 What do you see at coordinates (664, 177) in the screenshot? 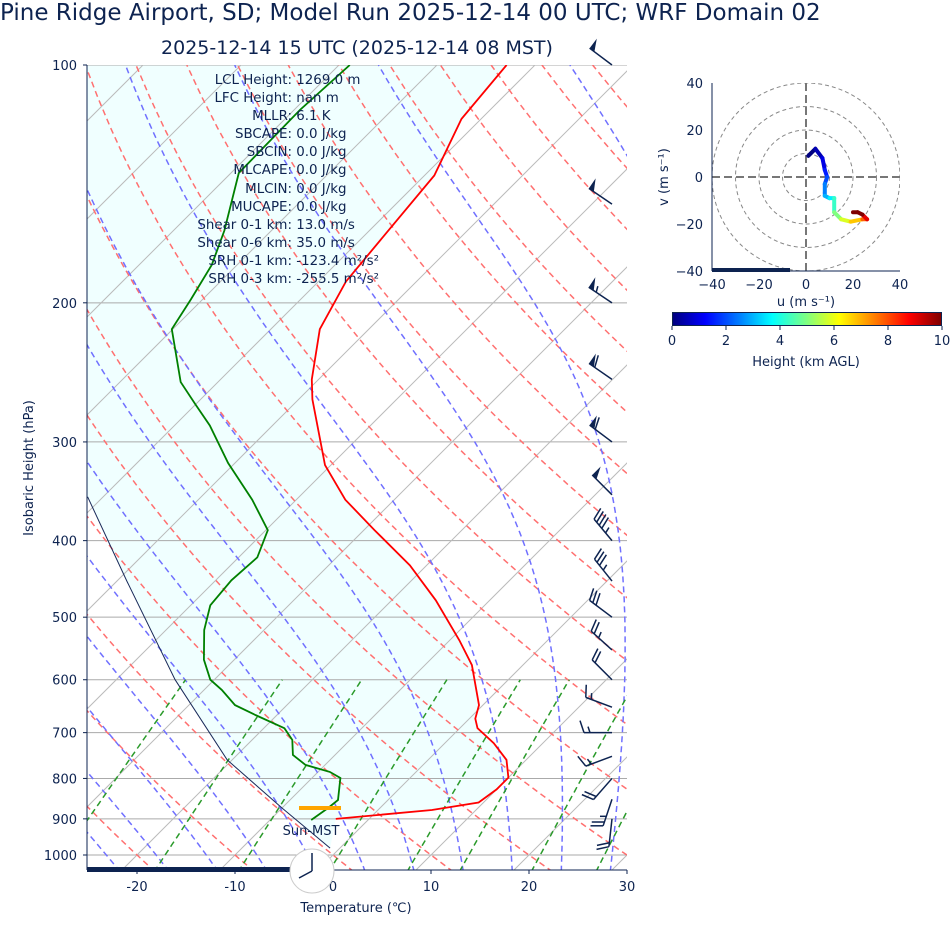
I see `hodograph-y-label: v (m s⁻¹)` at bounding box center [664, 177].